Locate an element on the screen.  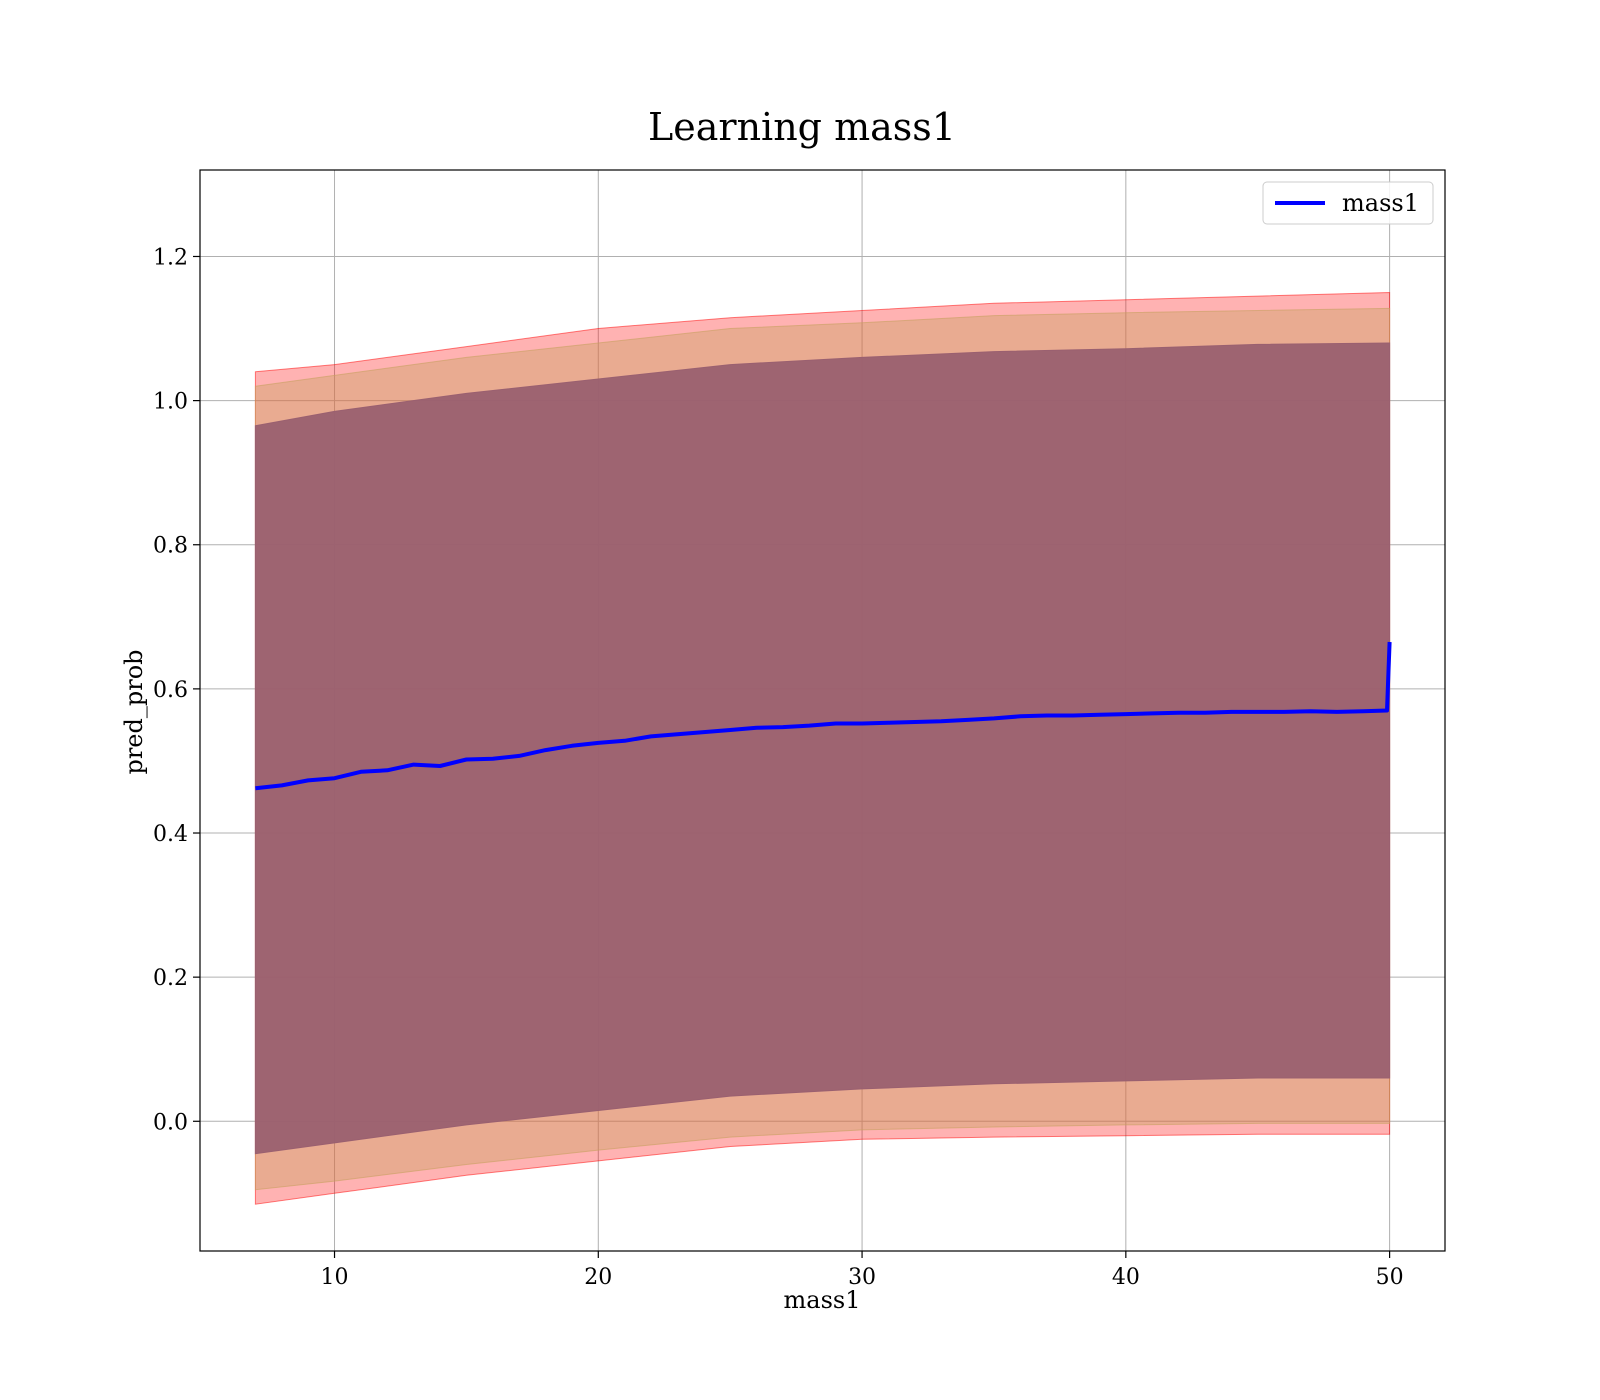
y-tick-label: 0.6 is located at coordinates (170, 690).